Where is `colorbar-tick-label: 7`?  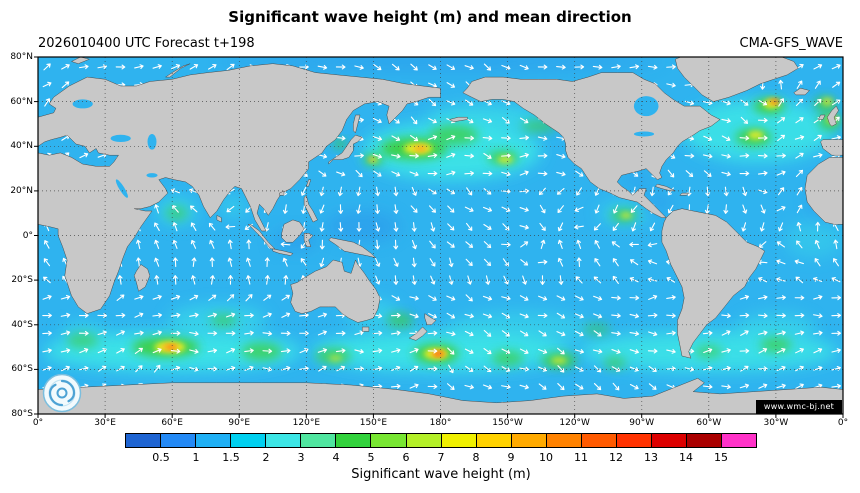 colorbar-tick-label: 7 is located at coordinates (441, 457).